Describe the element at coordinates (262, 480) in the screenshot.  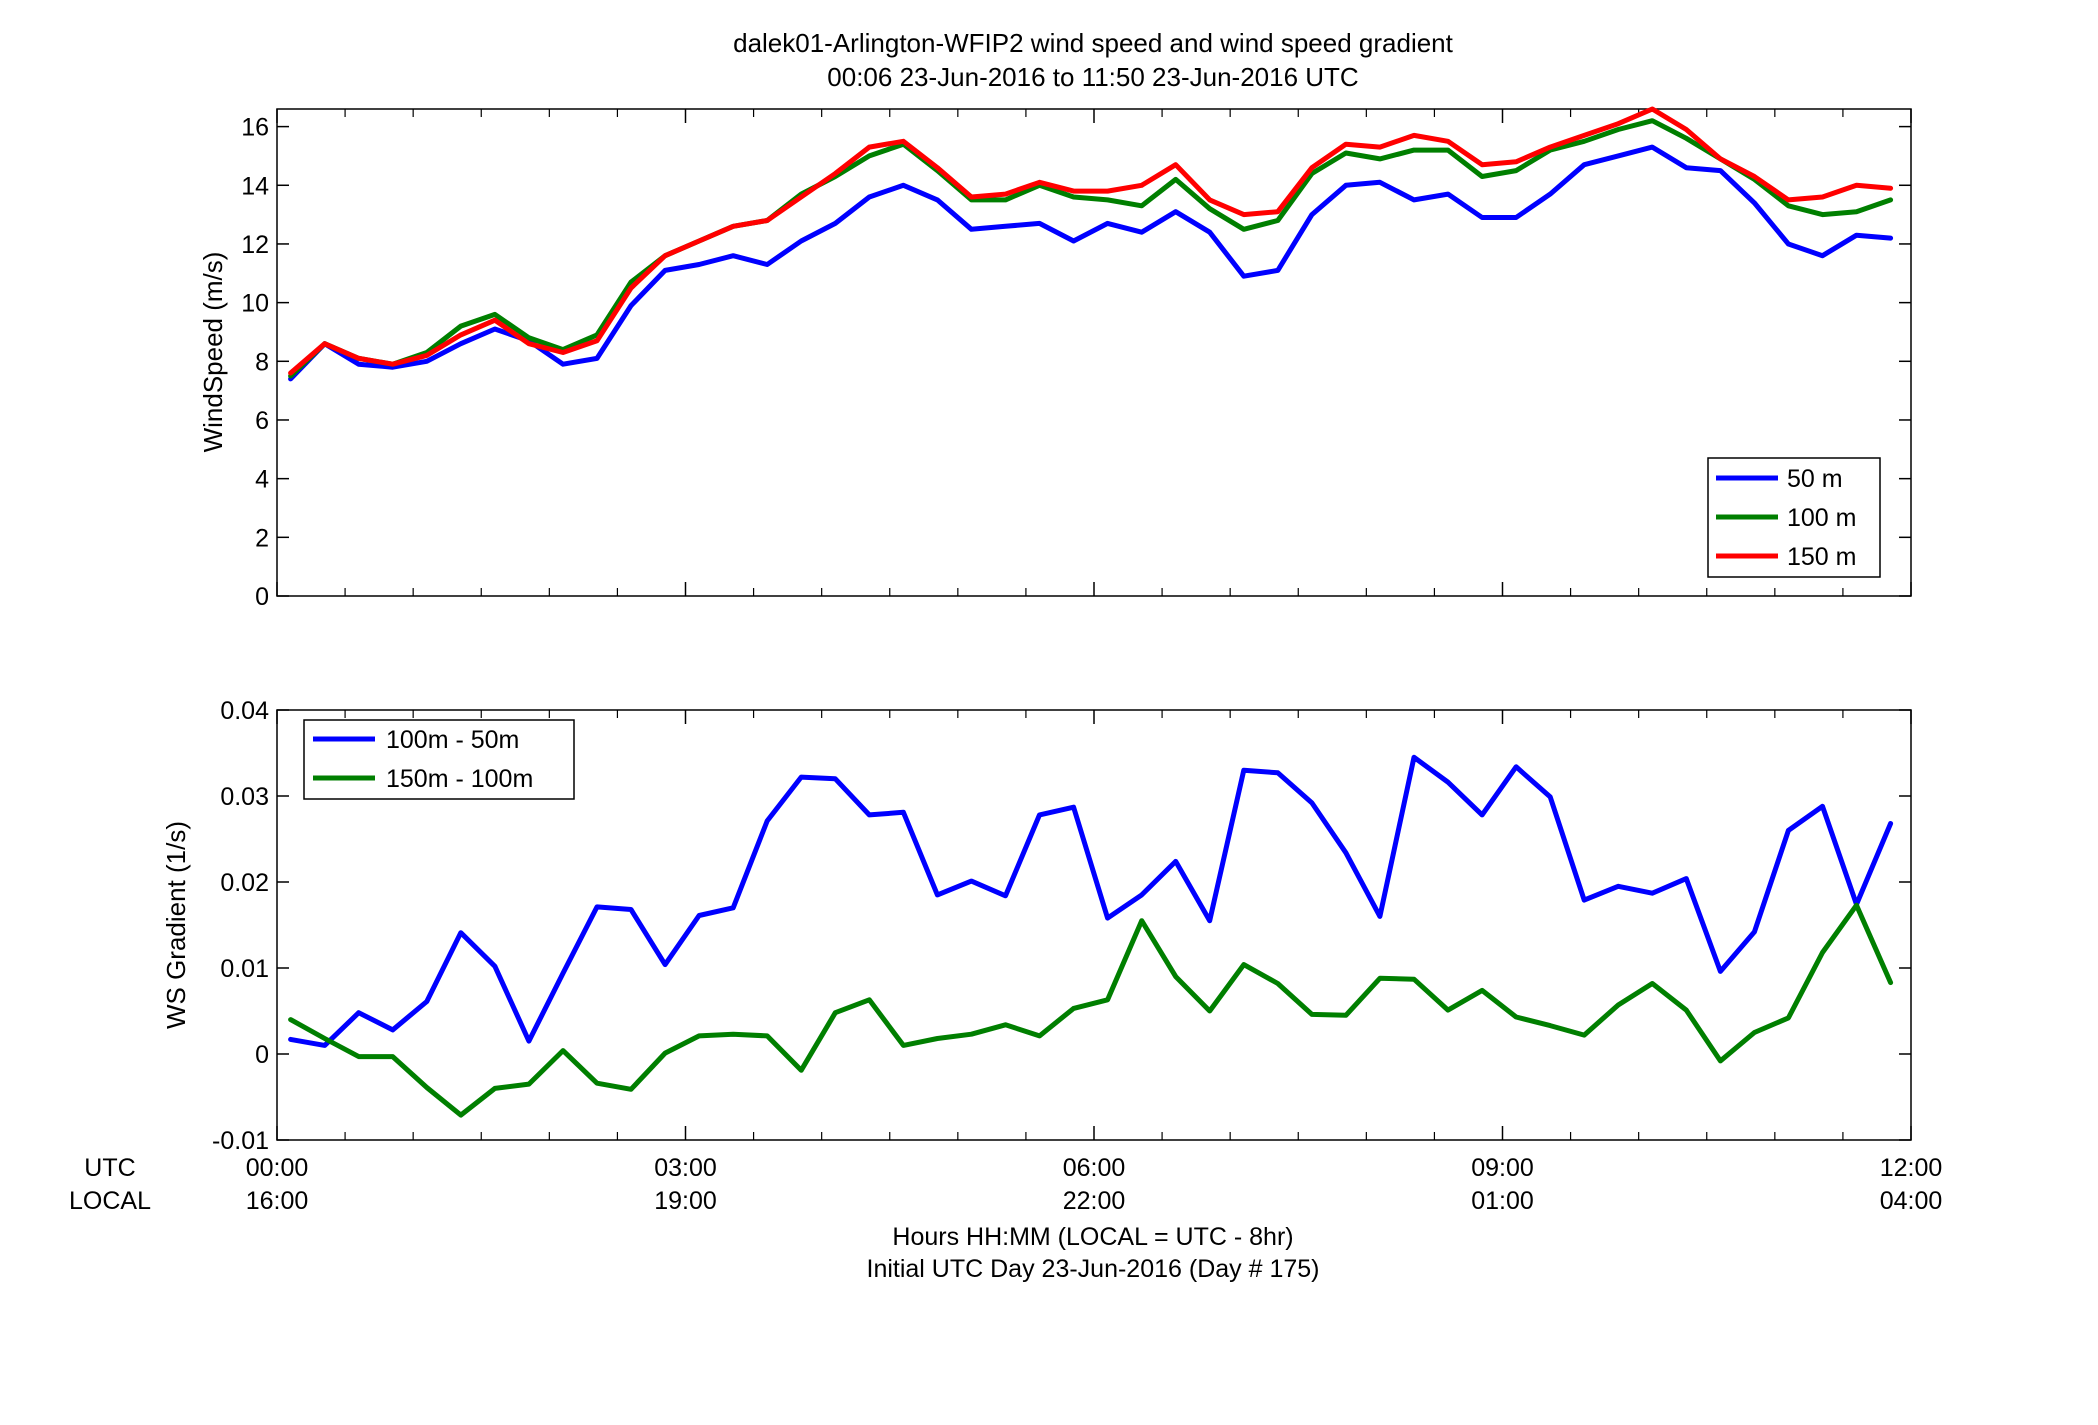
I see `windspeed-y-tick-label: 4` at that location.